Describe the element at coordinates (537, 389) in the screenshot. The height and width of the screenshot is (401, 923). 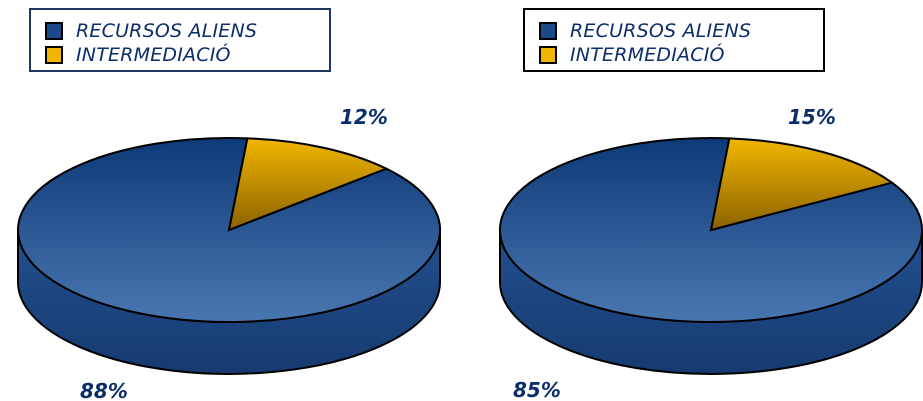
I see `pct-label: 85%` at that location.